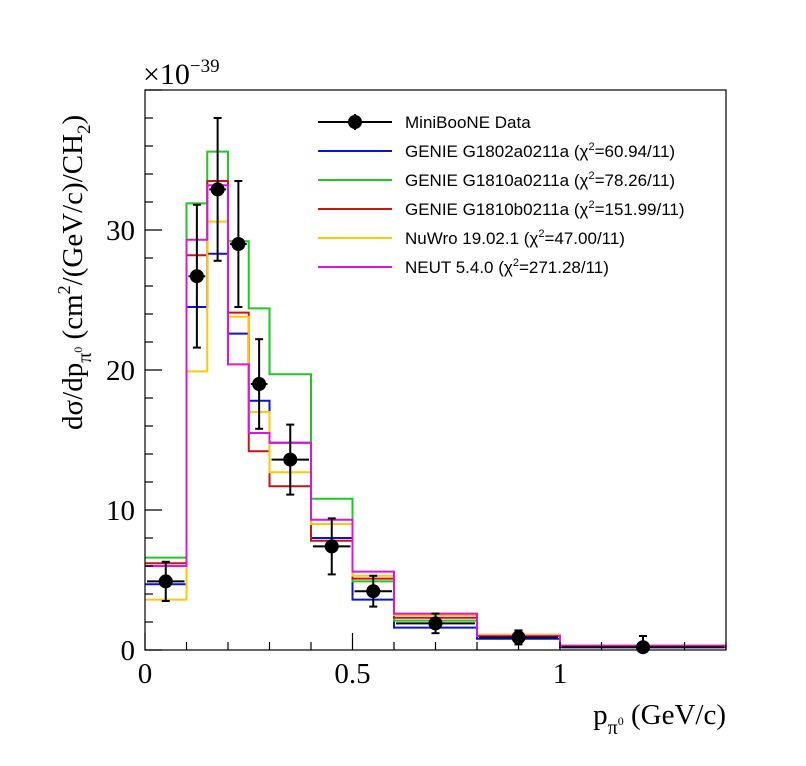 The width and height of the screenshot is (806, 766). I want to click on legend-label-1: GENIE G1802a0211a (χ2=60.94/11), so click(540, 151).